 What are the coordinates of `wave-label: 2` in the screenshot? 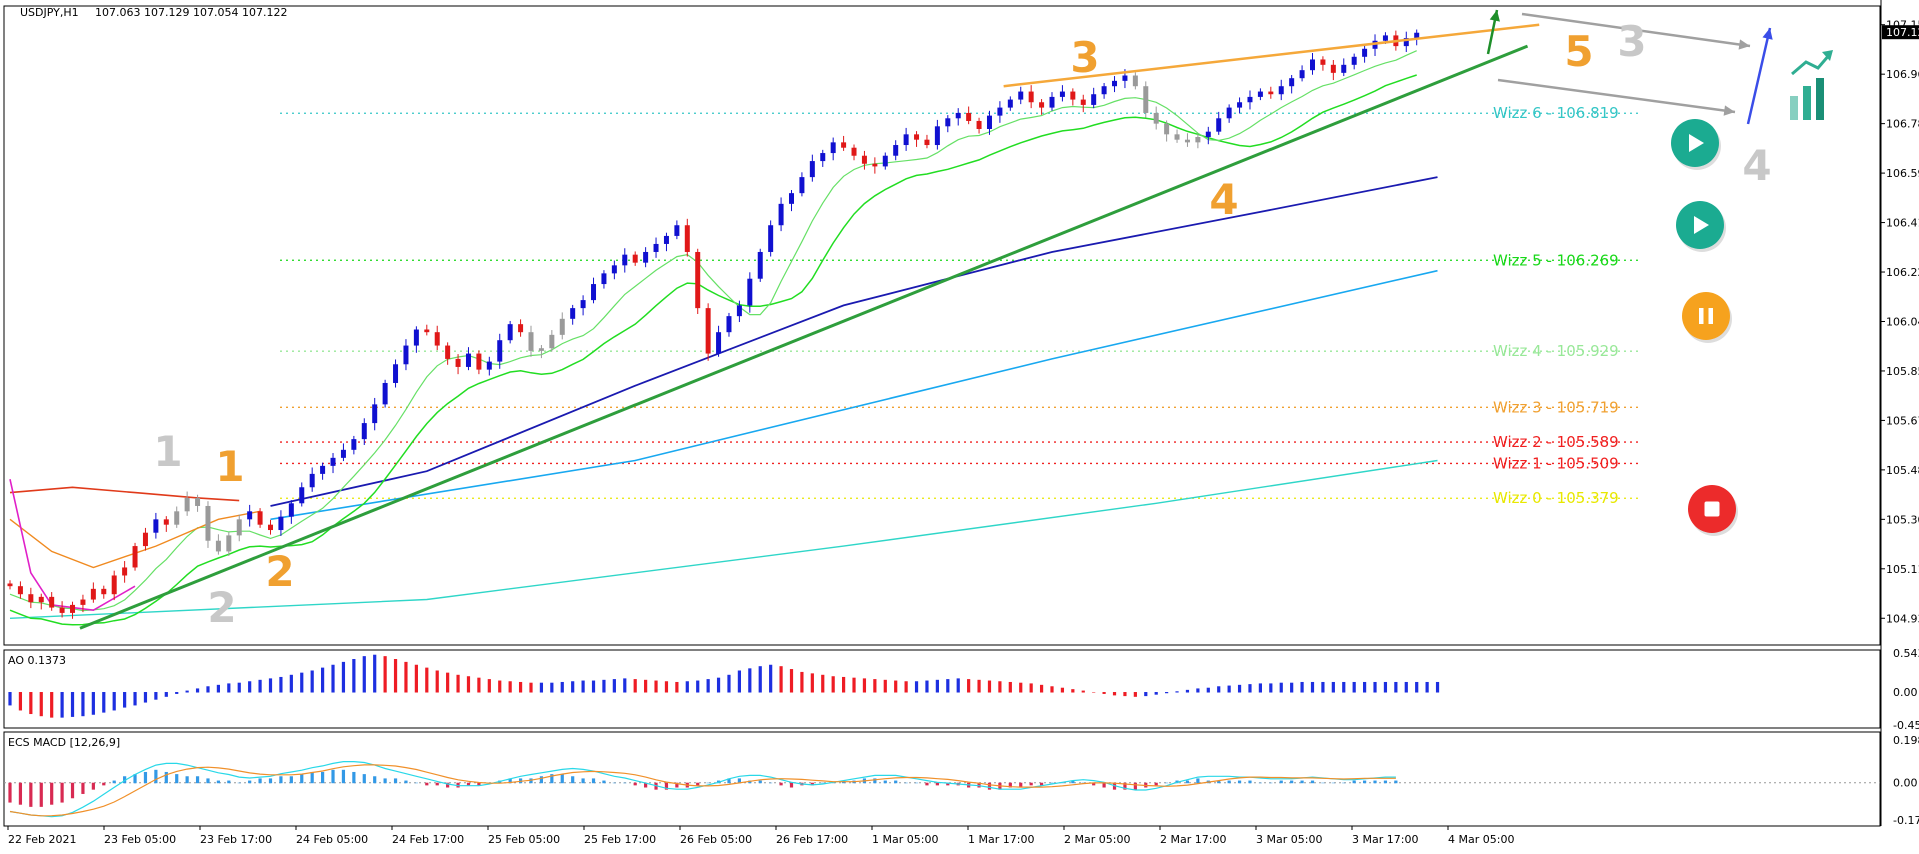 It's located at (221, 607).